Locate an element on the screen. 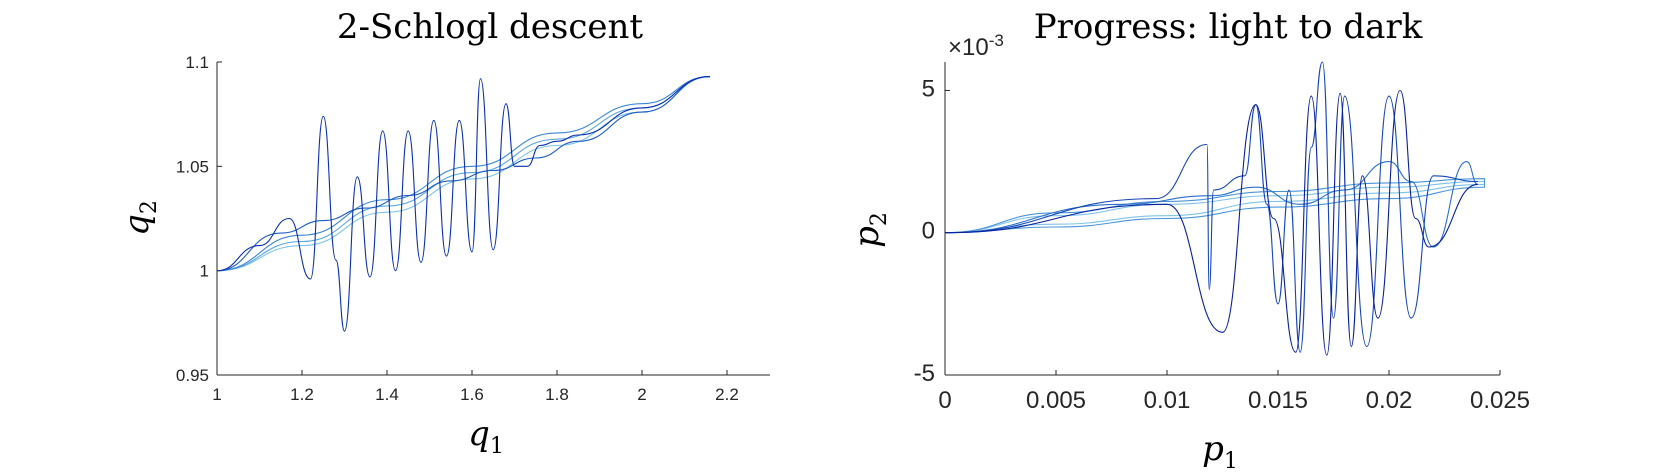  left-x-label: q1 is located at coordinates (486, 436).